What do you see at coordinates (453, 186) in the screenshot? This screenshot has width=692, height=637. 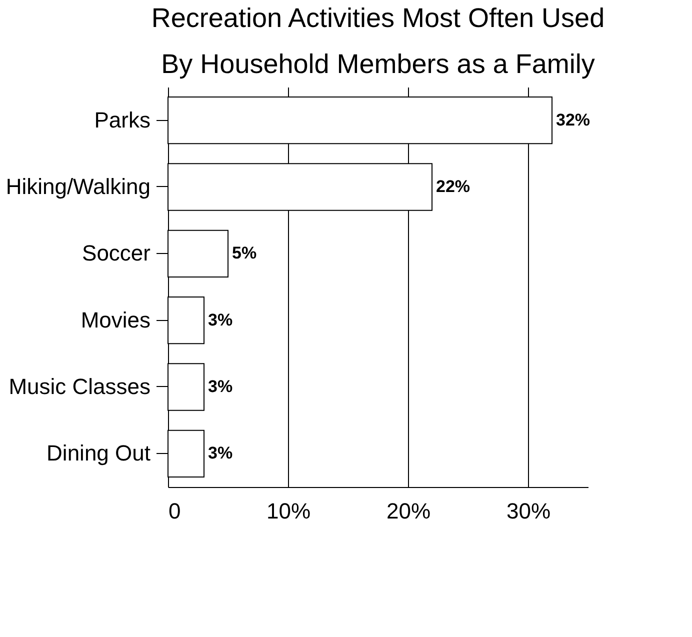 I see `data-label: 22%` at bounding box center [453, 186].